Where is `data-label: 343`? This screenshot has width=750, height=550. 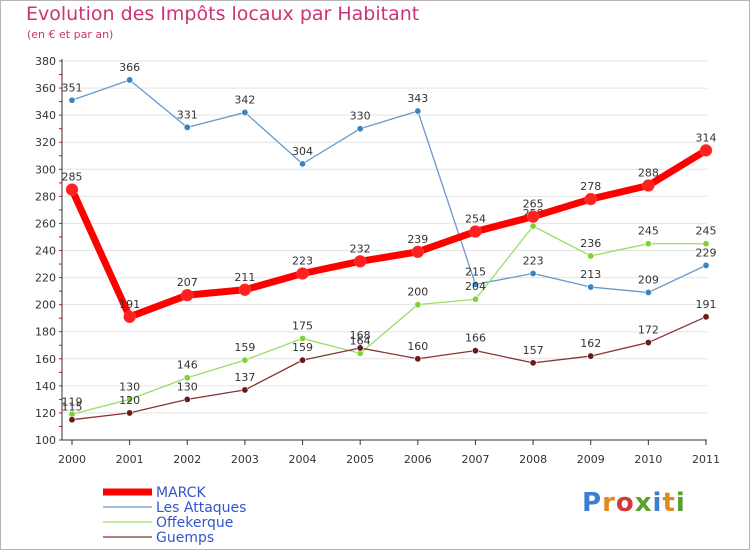 data-label: 343 is located at coordinates (417, 98).